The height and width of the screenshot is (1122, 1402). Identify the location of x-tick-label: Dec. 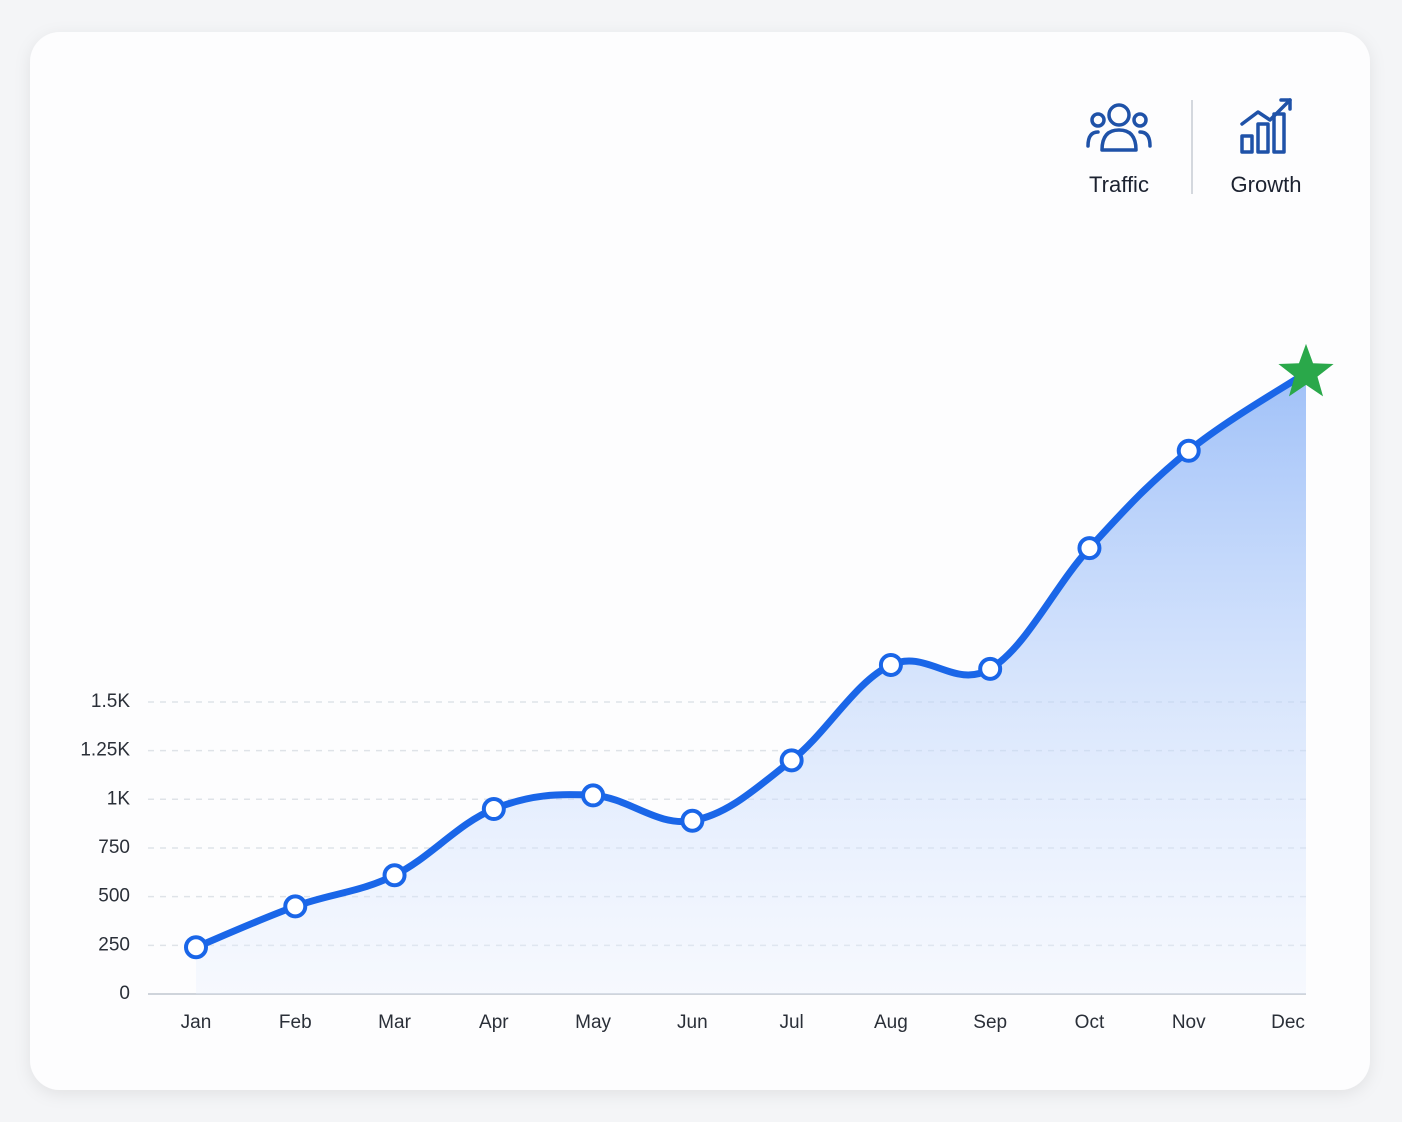
(1288, 1022).